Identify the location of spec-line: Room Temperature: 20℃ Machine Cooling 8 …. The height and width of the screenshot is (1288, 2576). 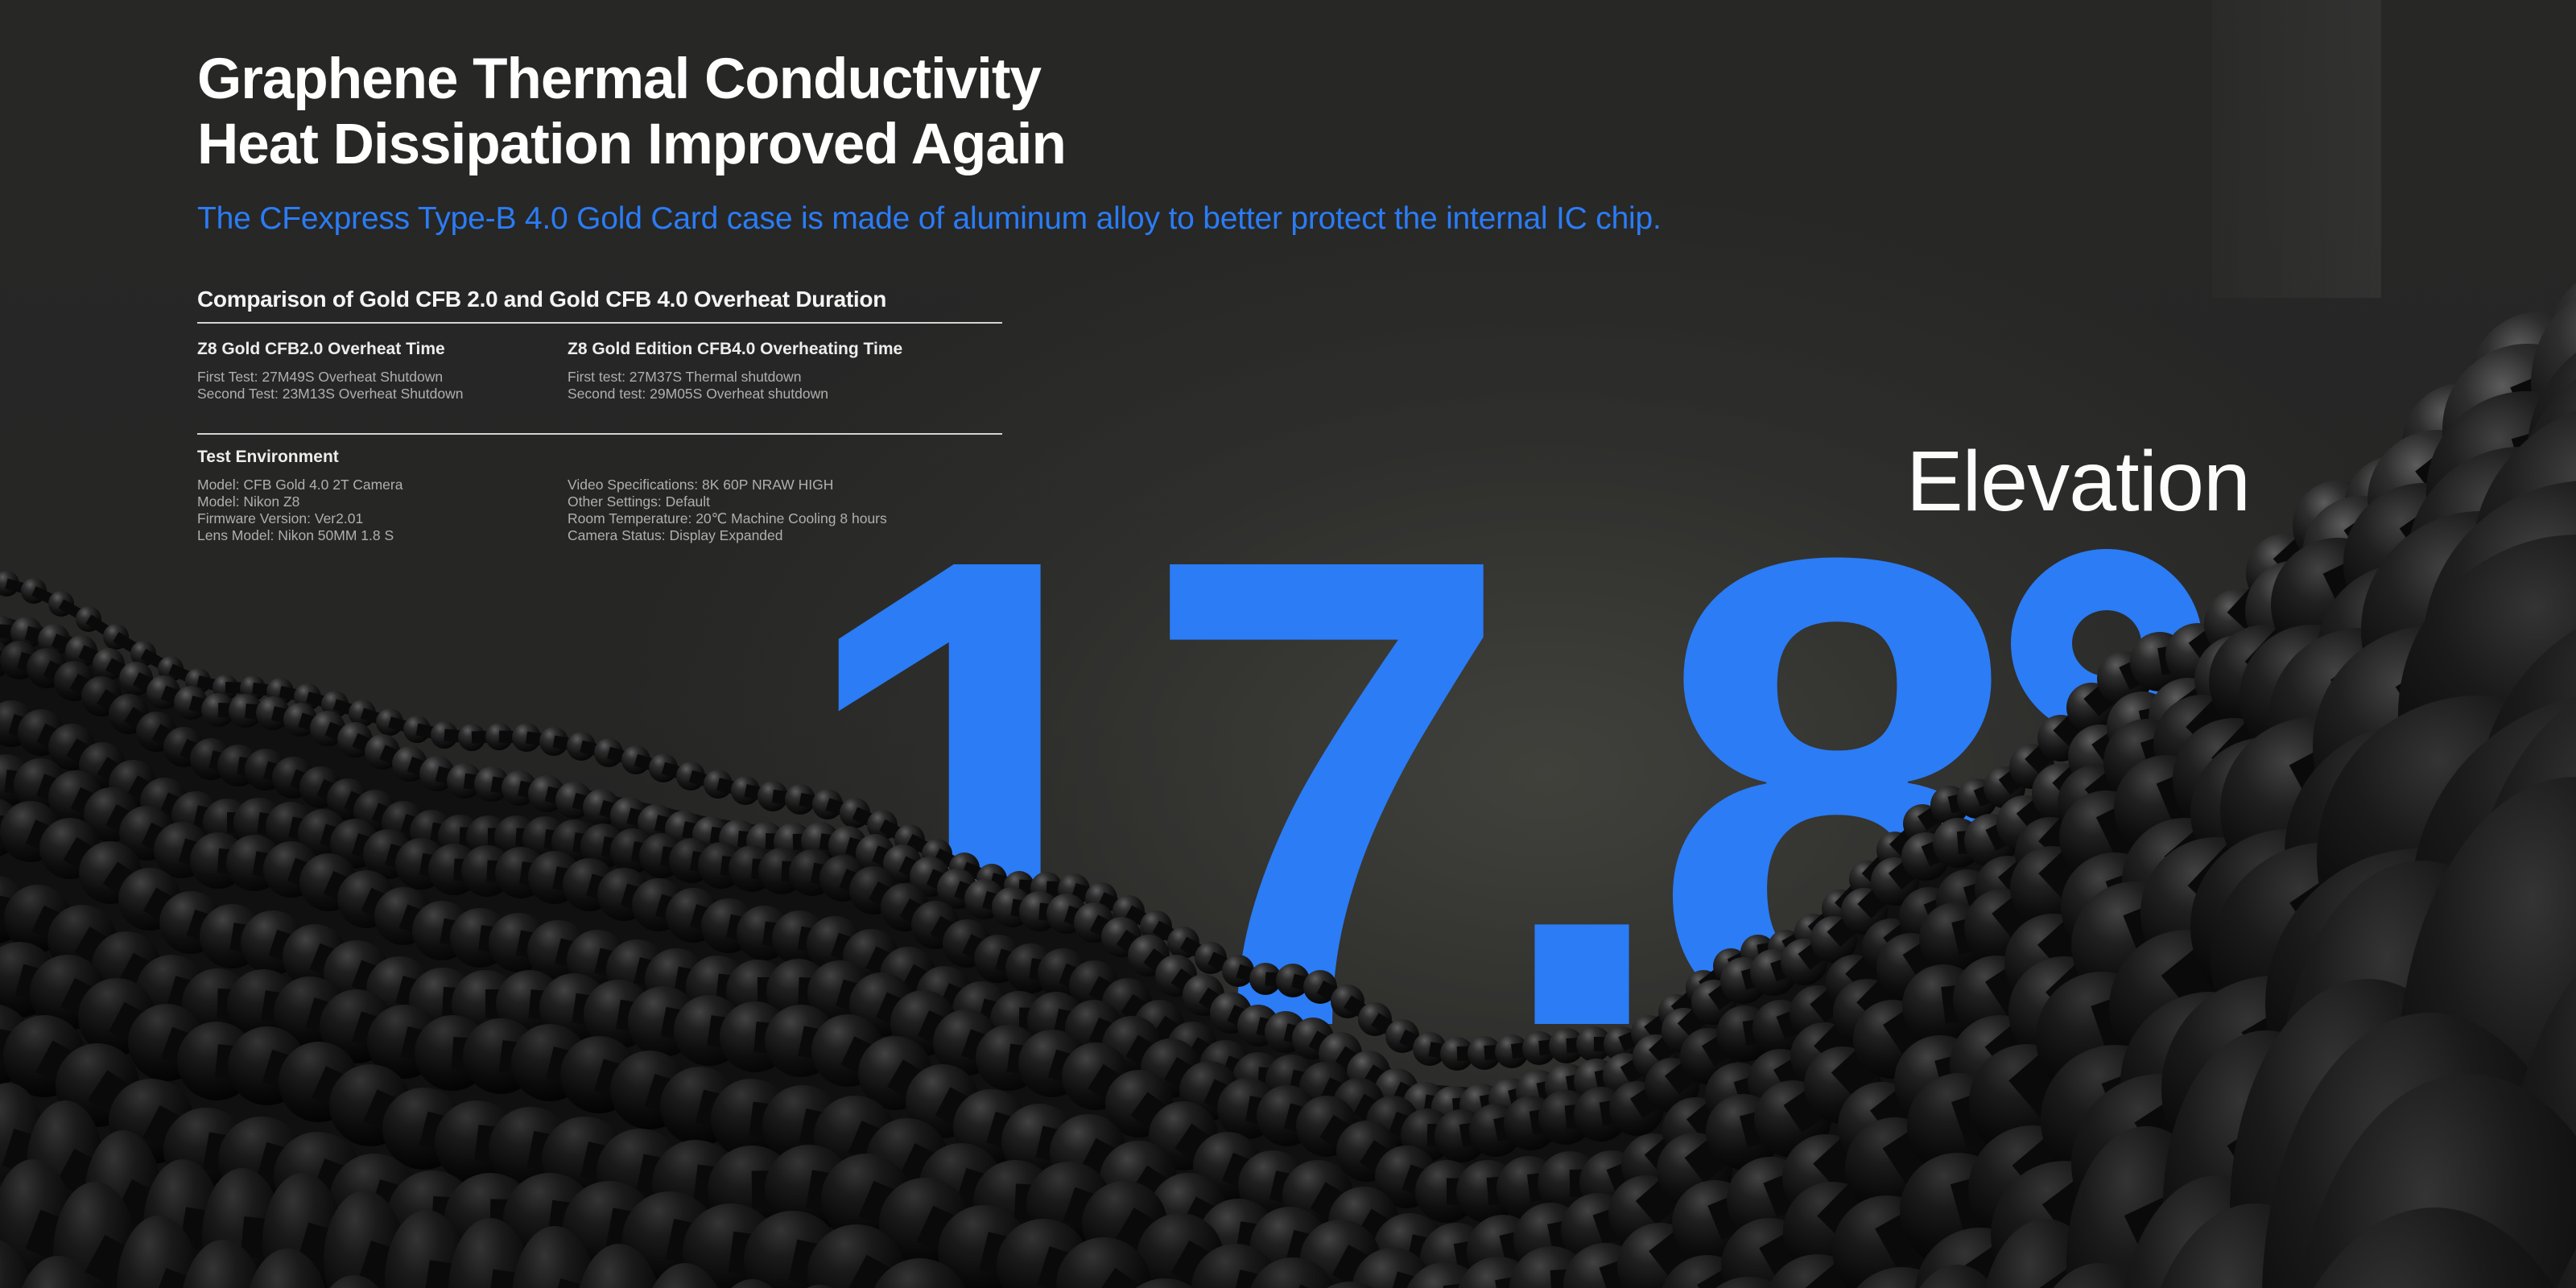
(727, 518).